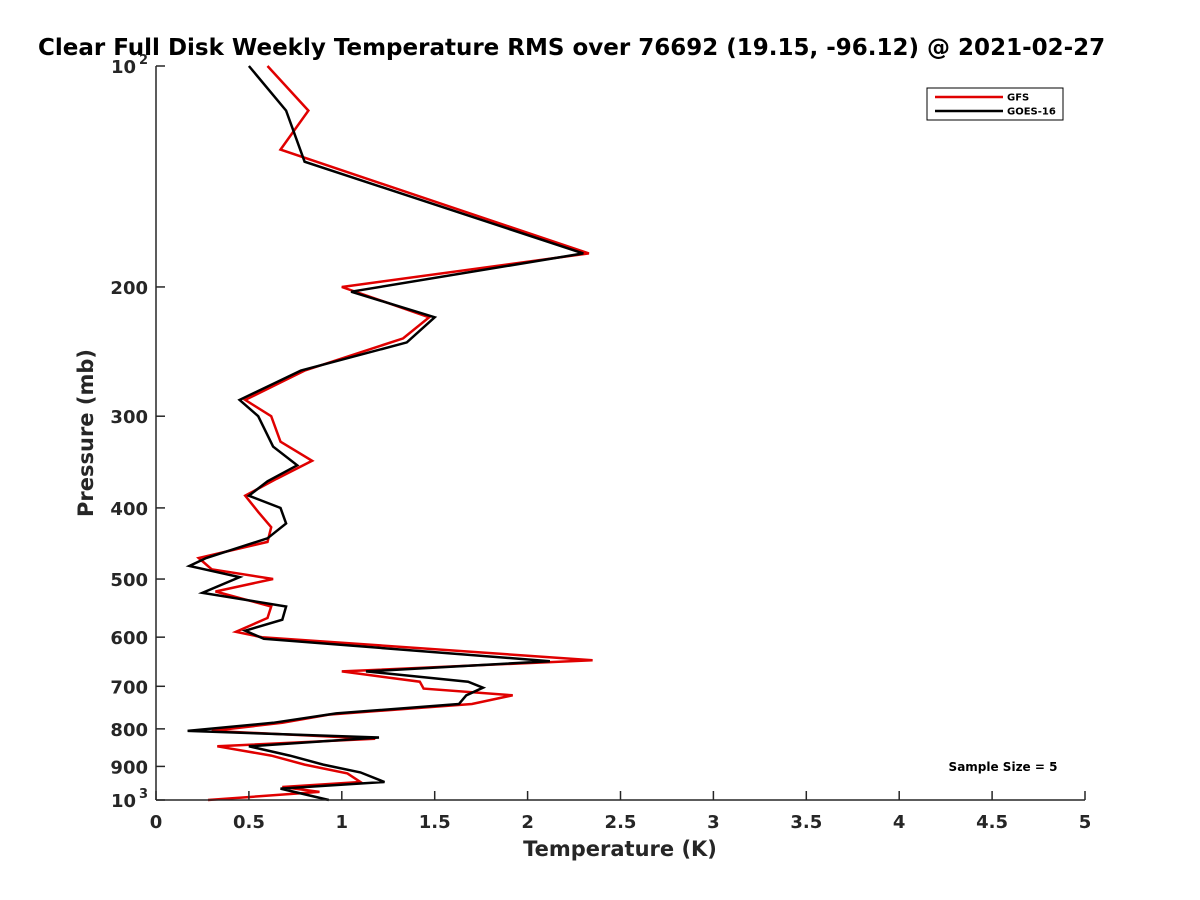  What do you see at coordinates (129, 767) in the screenshot?
I see `y-tick-label: 900` at bounding box center [129, 767].